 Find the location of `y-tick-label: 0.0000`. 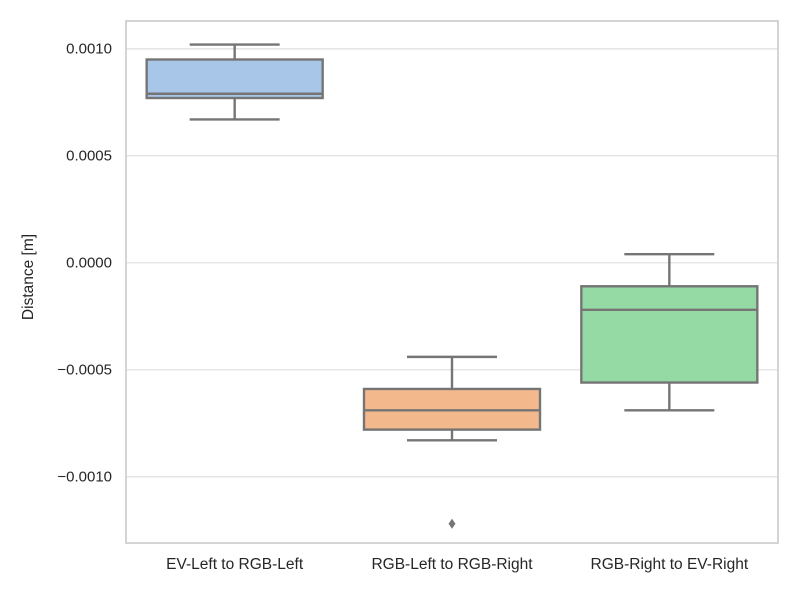

y-tick-label: 0.0000 is located at coordinates (89, 263).